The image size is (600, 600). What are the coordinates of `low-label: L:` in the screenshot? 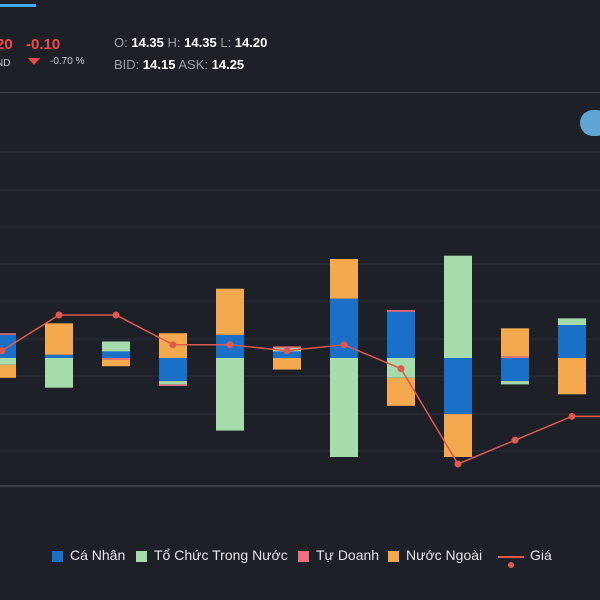 It's located at (226, 42).